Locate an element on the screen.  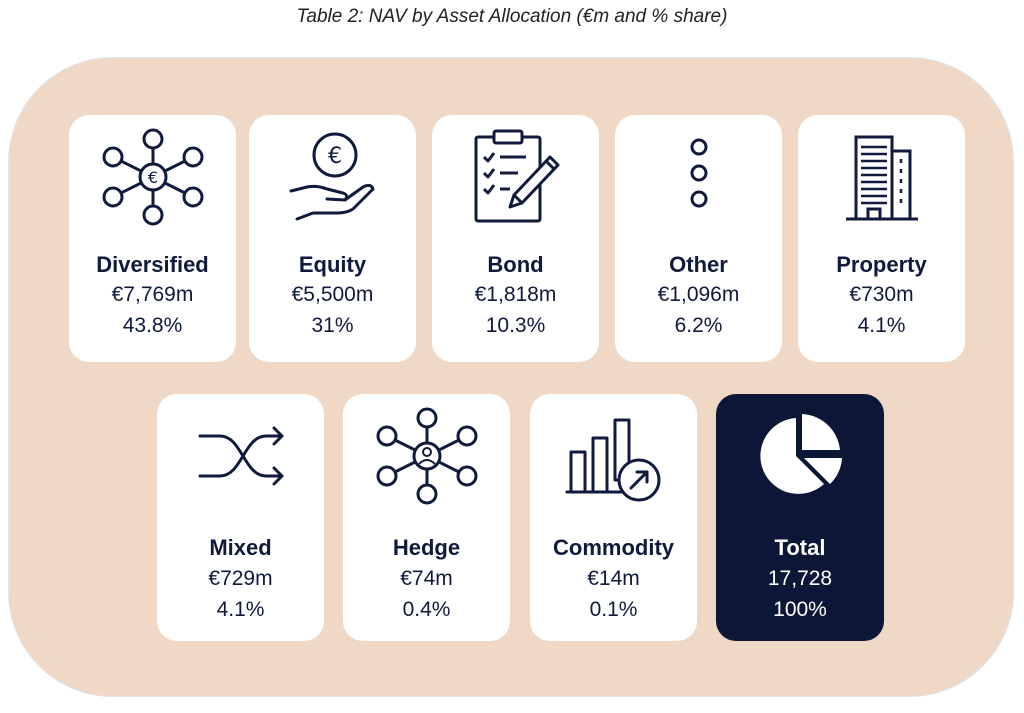
network-euro-icon: € is located at coordinates (152, 182).